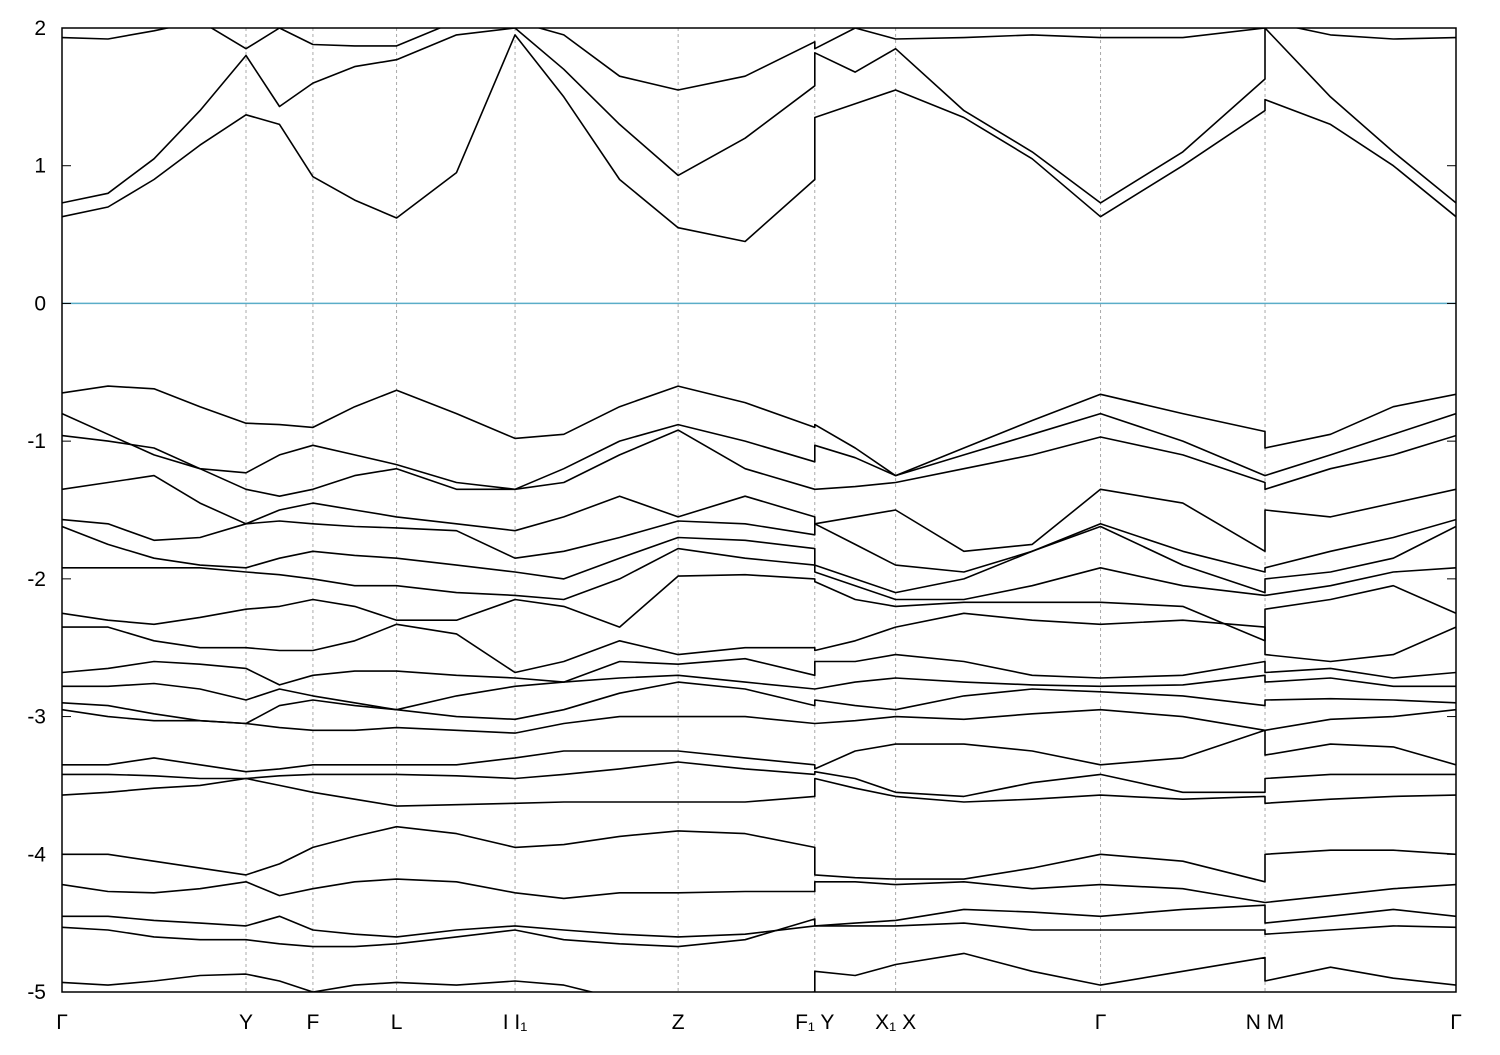 The width and height of the screenshot is (1500, 1055). Describe the element at coordinates (814, 1022) in the screenshot. I see `x-tick-label: F₁ Y` at that location.